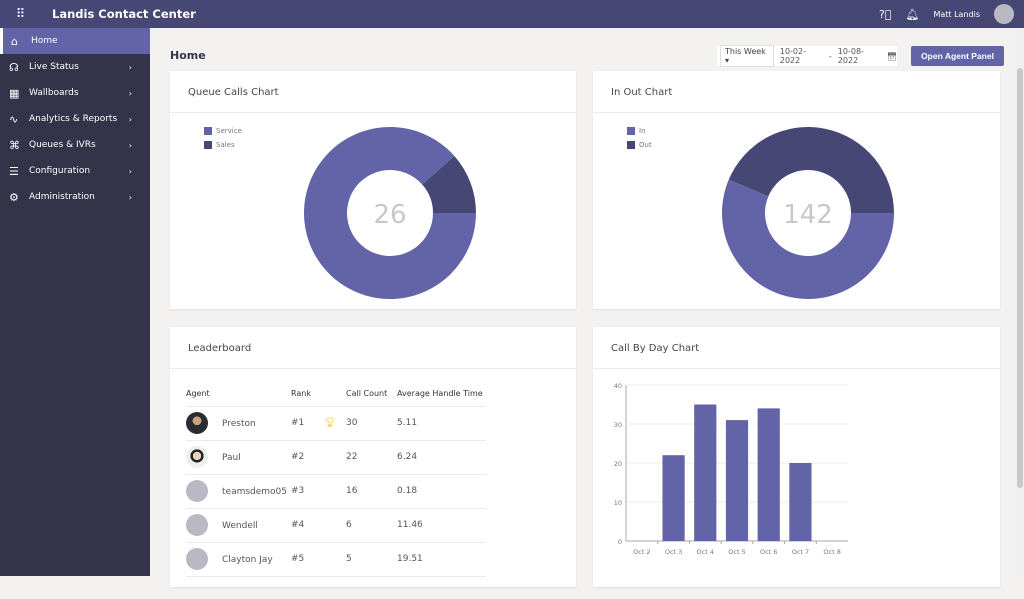  I want to click on call-count: 6, so click(371, 525).